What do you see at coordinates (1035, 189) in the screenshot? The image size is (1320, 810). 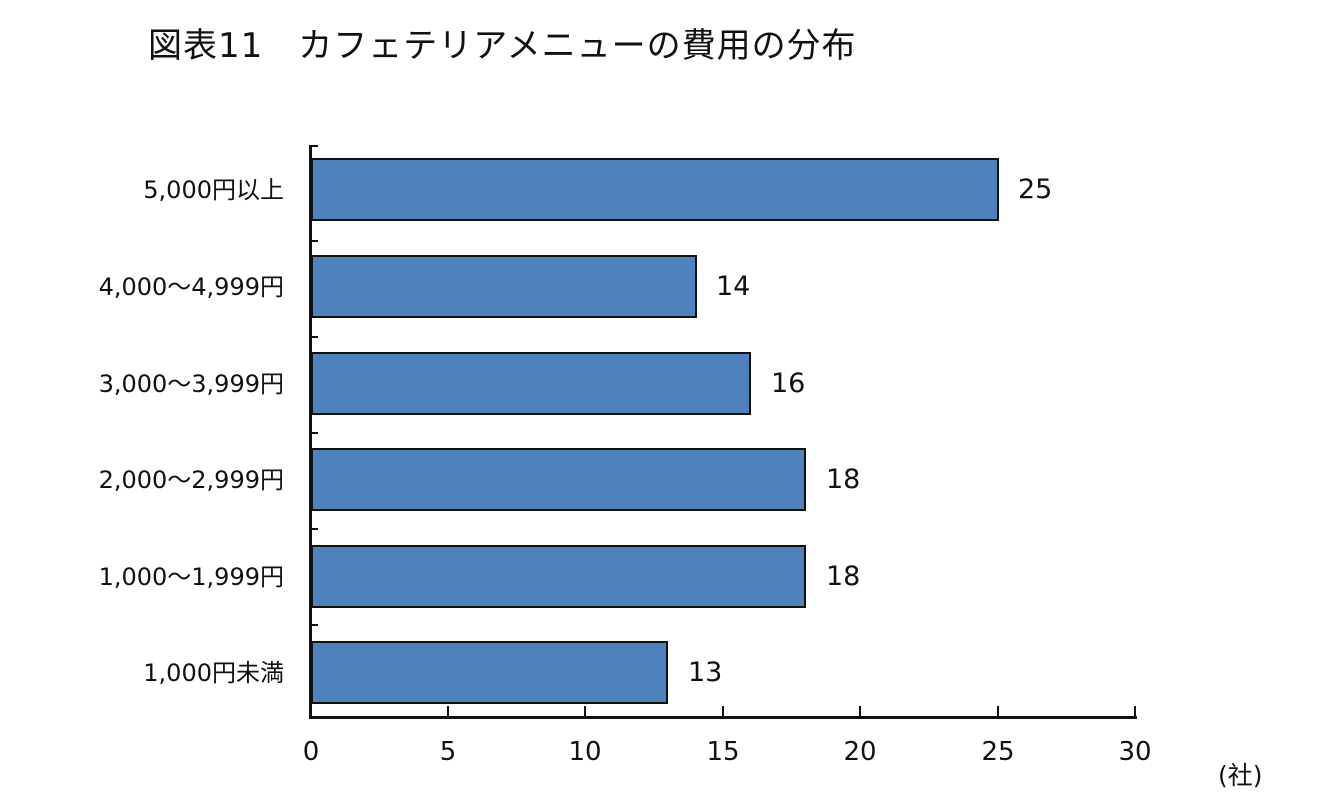 I see `value-label: 25` at bounding box center [1035, 189].